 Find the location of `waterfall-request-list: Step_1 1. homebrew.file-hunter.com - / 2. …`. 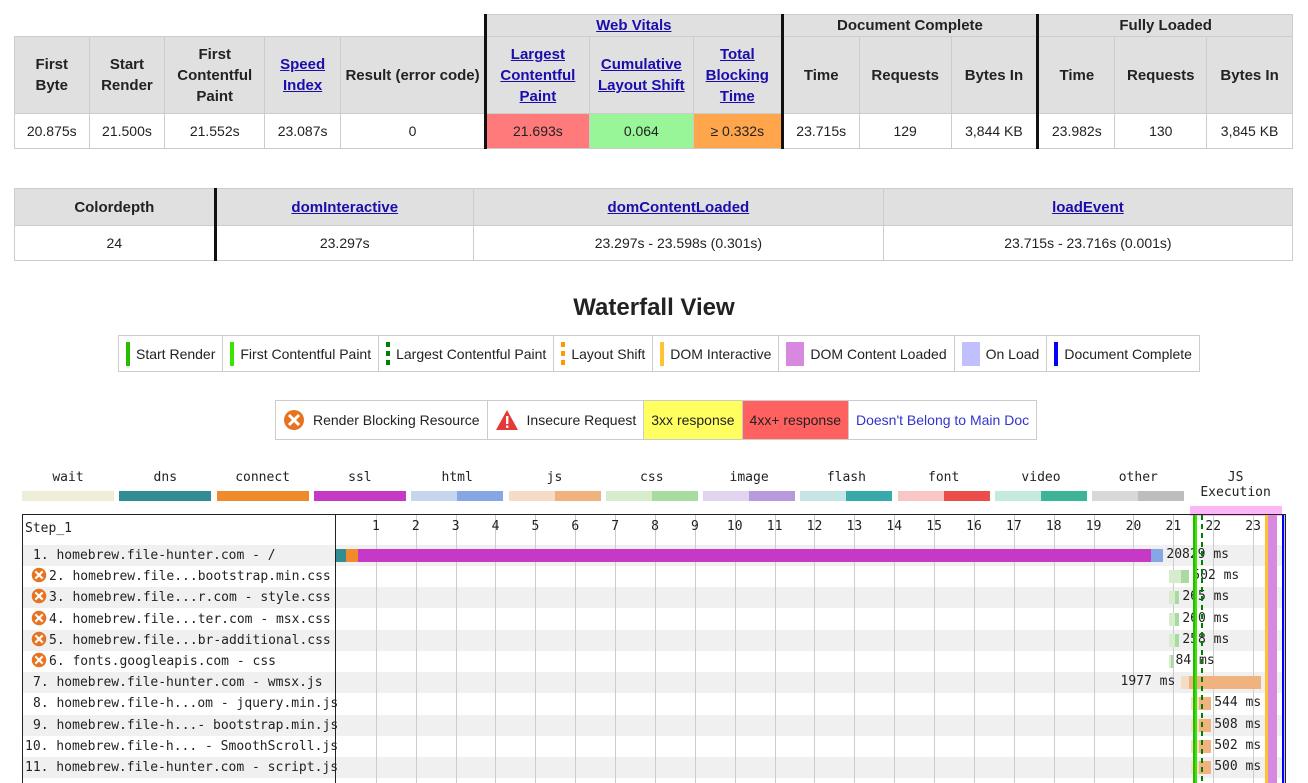

waterfall-request-list: Step_1 1. homebrew.file-hunter.com - / 2. … is located at coordinates (181, 649).